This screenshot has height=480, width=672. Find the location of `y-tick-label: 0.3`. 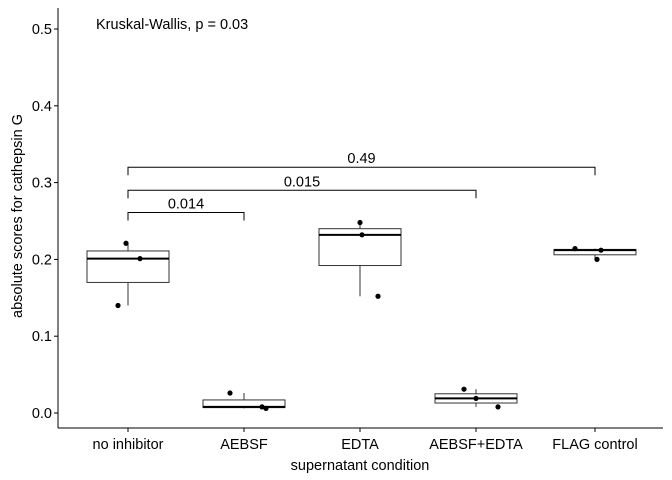

y-tick-label: 0.3 is located at coordinates (42, 184).